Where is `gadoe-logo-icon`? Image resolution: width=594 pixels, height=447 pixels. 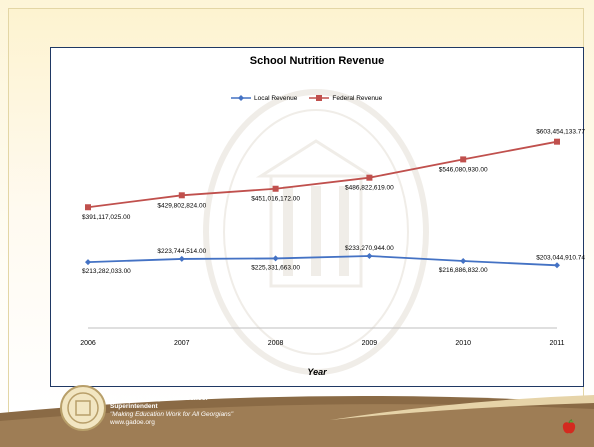 gadoe-logo-icon is located at coordinates (83, 408).